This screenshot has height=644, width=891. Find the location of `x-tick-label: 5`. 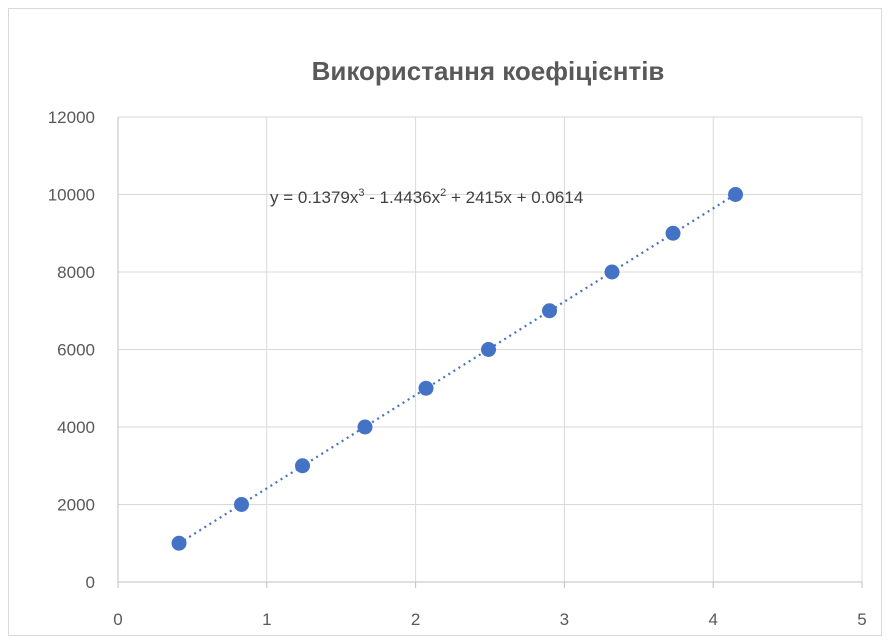

x-tick-label: 5 is located at coordinates (861, 619).